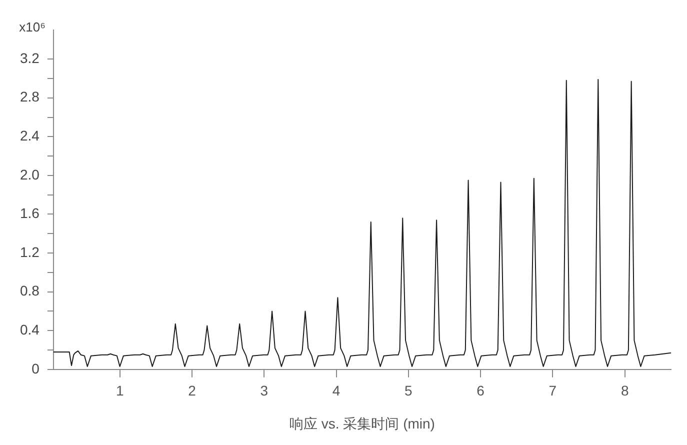 The height and width of the screenshot is (445, 687). What do you see at coordinates (30, 290) in the screenshot?
I see `y-tick-label: 0.8` at bounding box center [30, 290].